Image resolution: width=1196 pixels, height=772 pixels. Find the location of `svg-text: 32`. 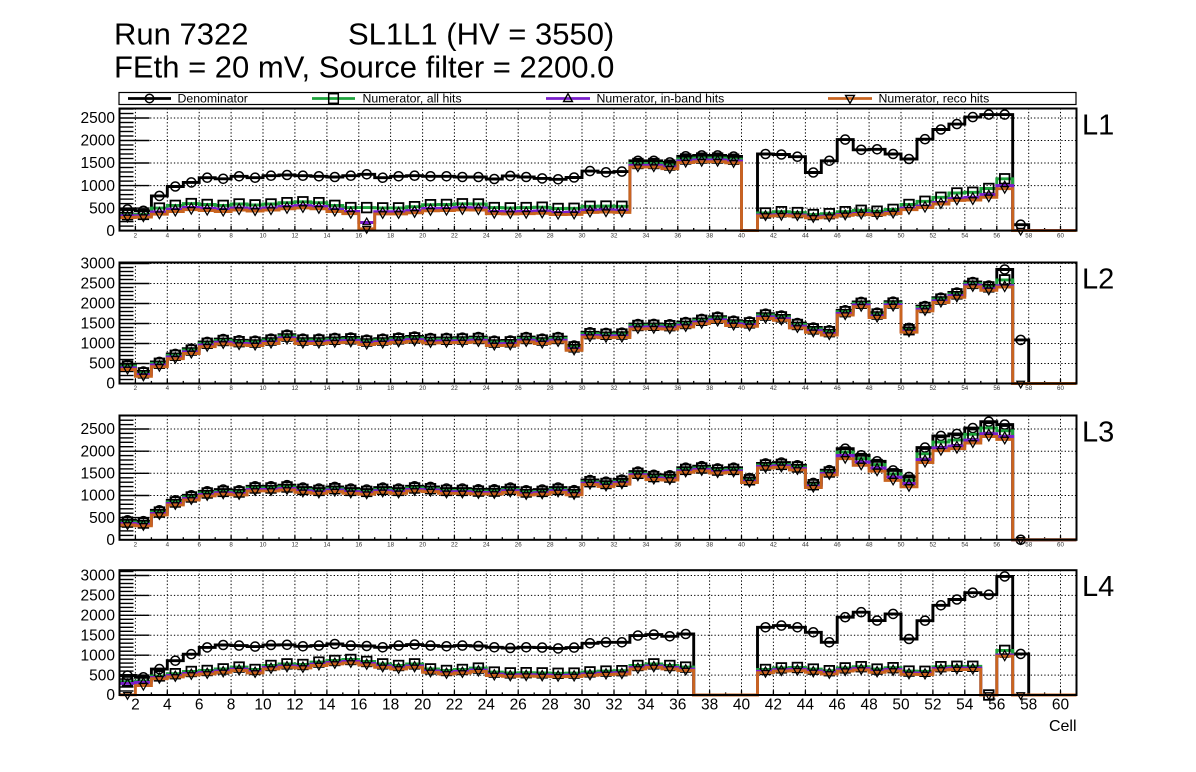

svg-text: 32 is located at coordinates (614, 235).